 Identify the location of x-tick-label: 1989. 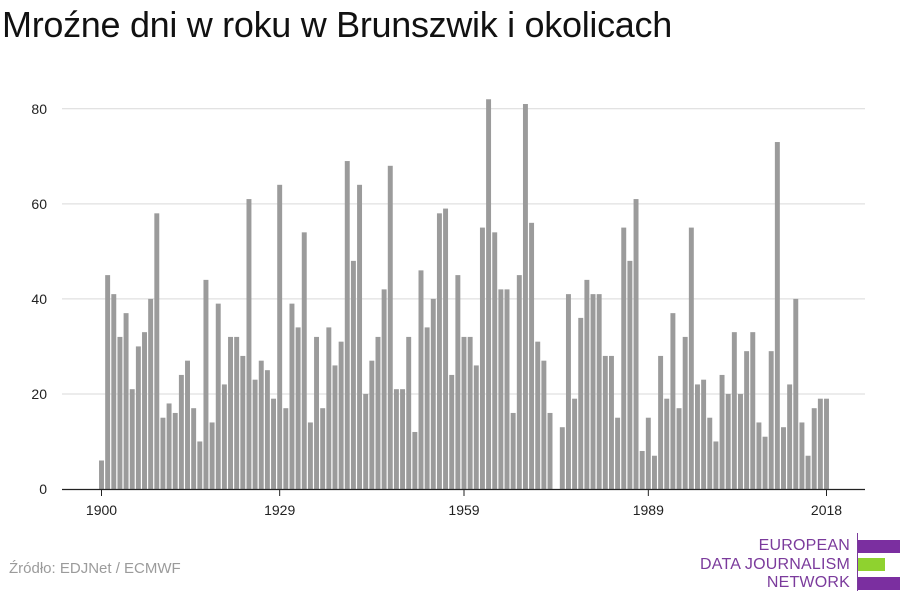
(648, 510).